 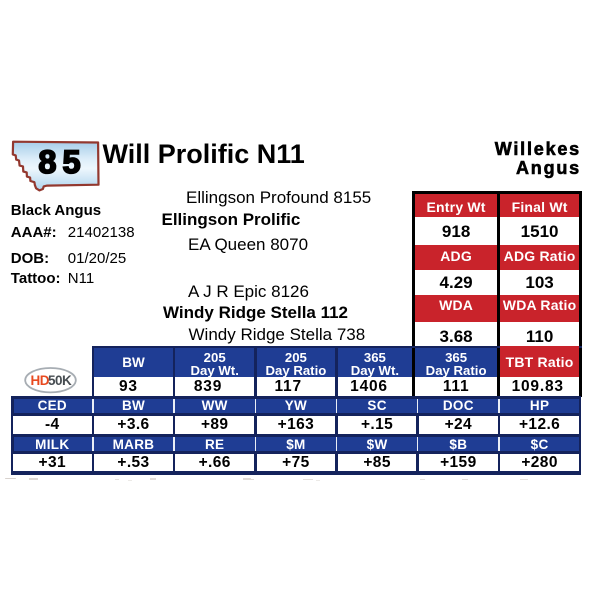 I want to click on svg-text: HD, so click(x=40, y=380).